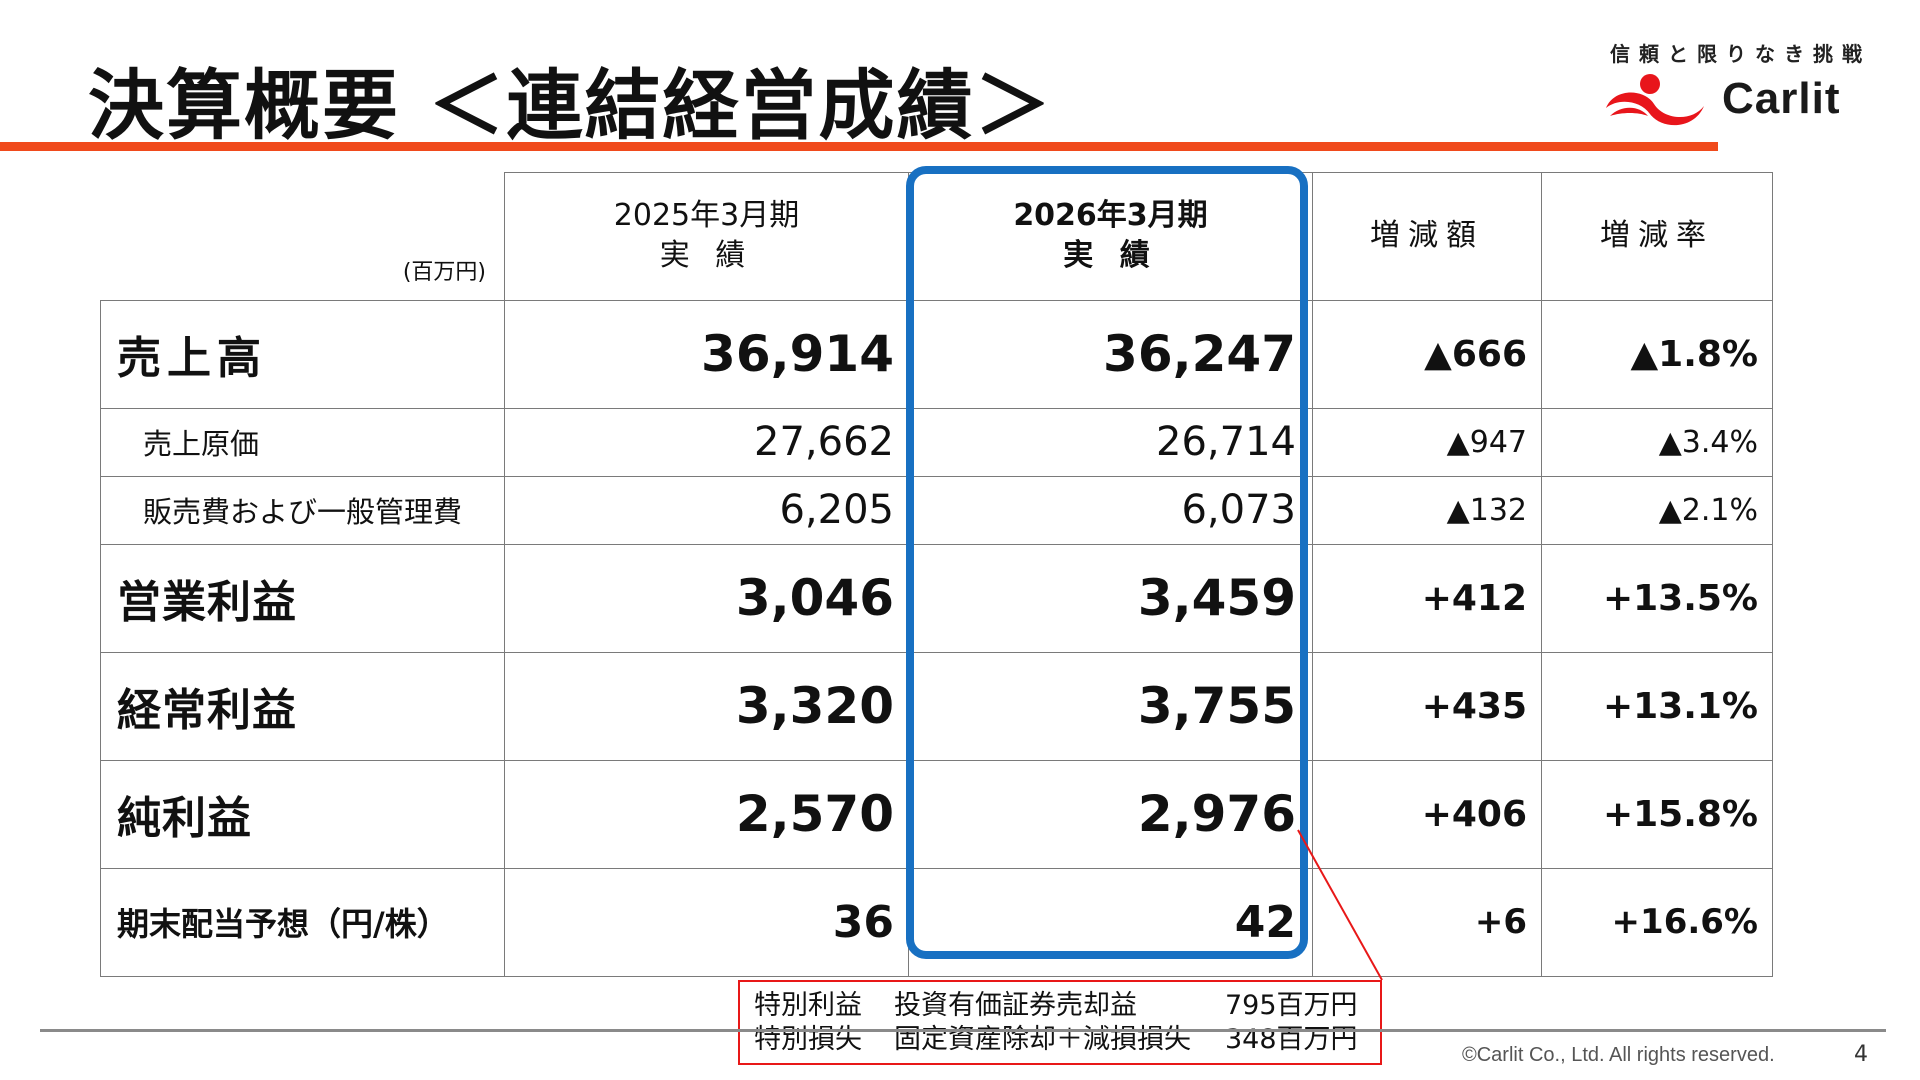 This screenshot has height=1080, width=1920. What do you see at coordinates (1110, 354) in the screenshot?
I see `value-fy2026: 36,247` at bounding box center [1110, 354].